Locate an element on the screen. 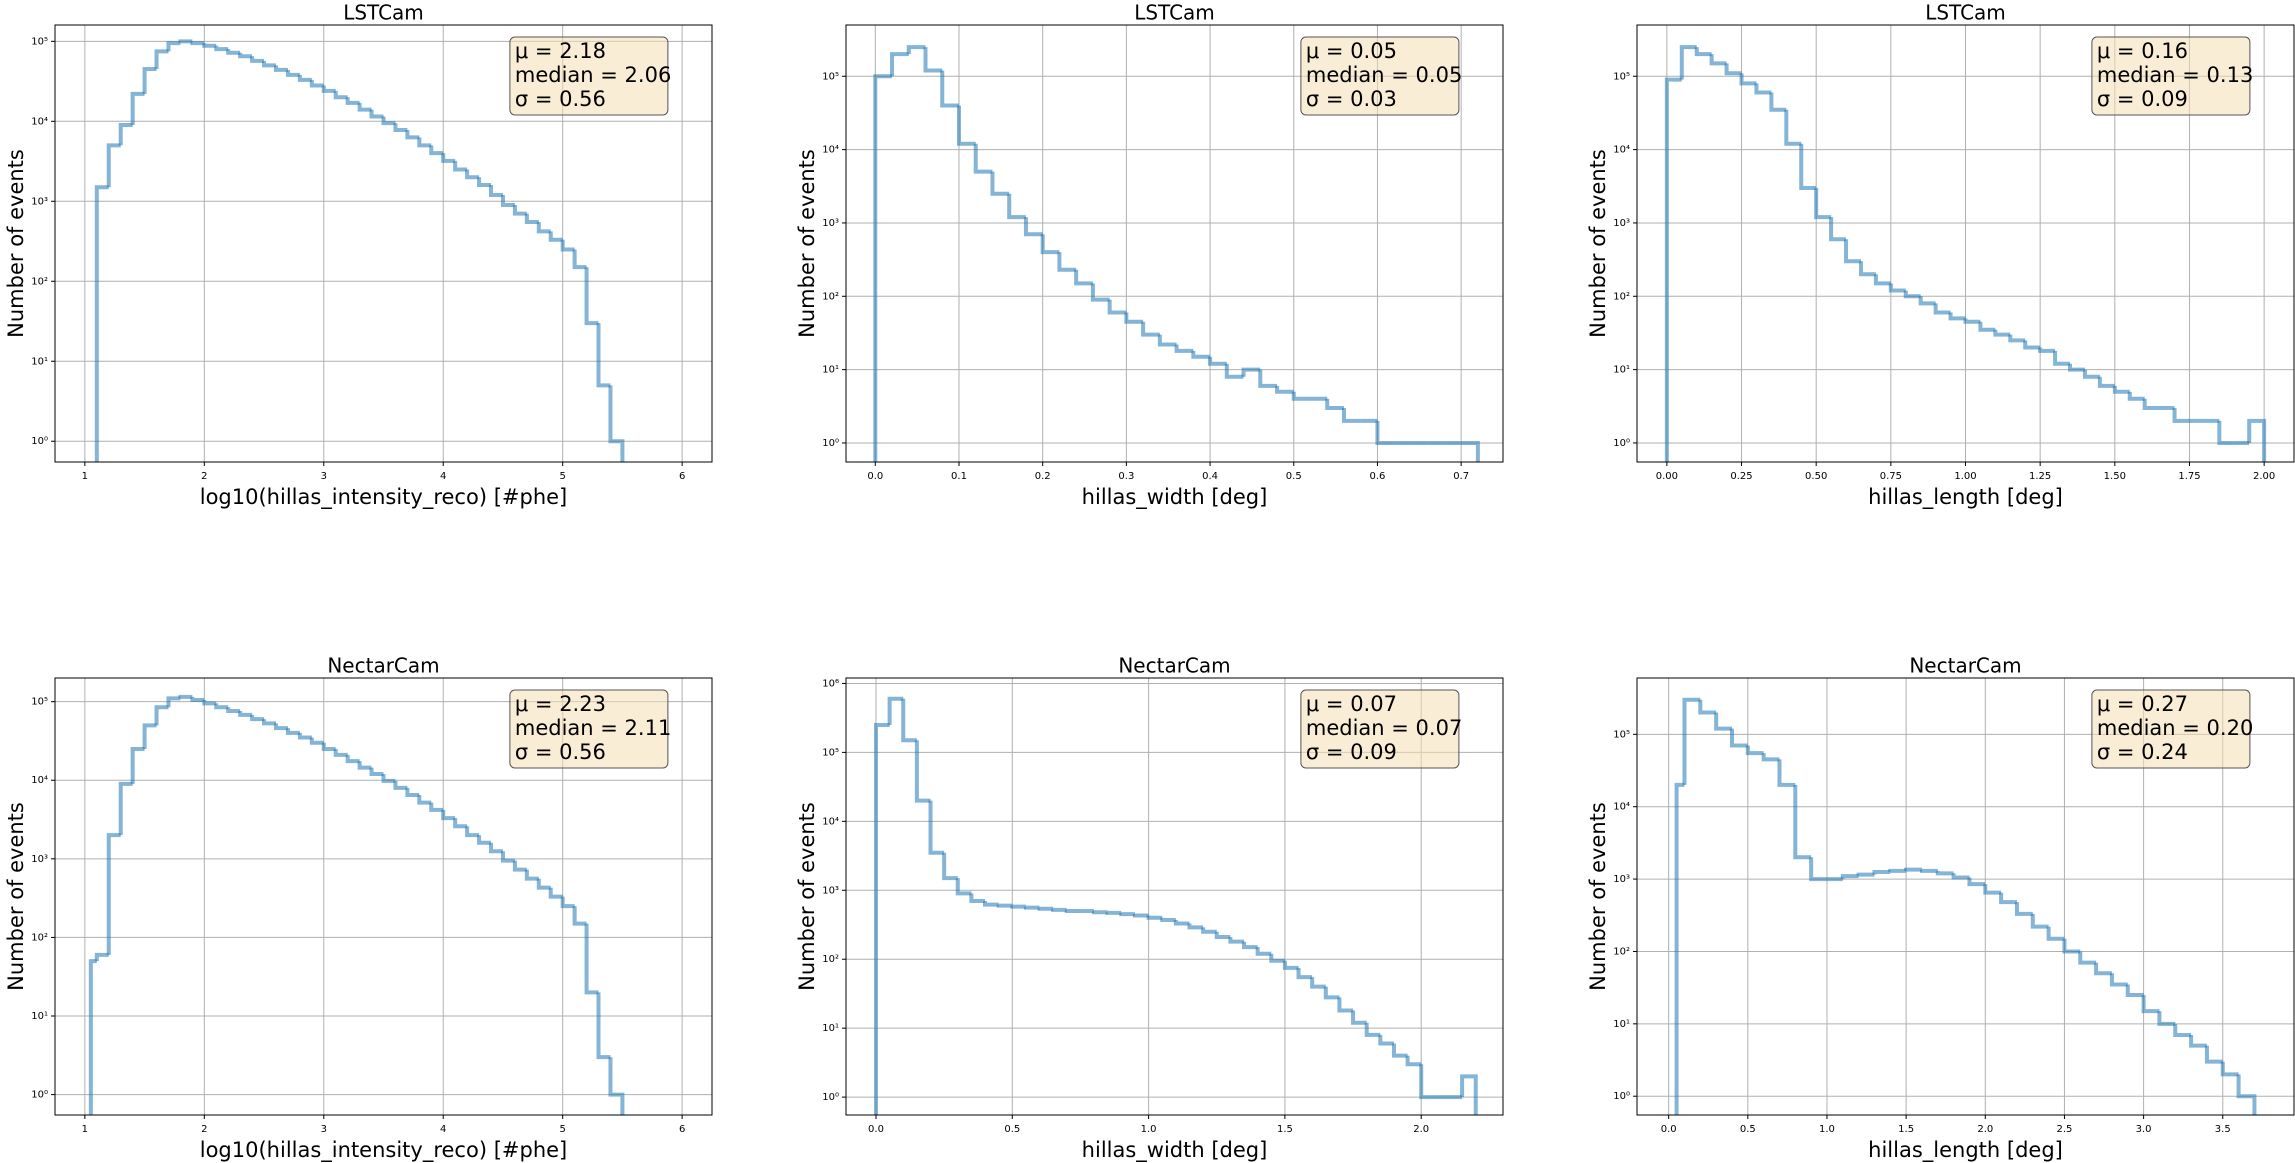 This screenshot has height=1163, width=2295. x-tick-label: 3.0 is located at coordinates (2144, 1129).